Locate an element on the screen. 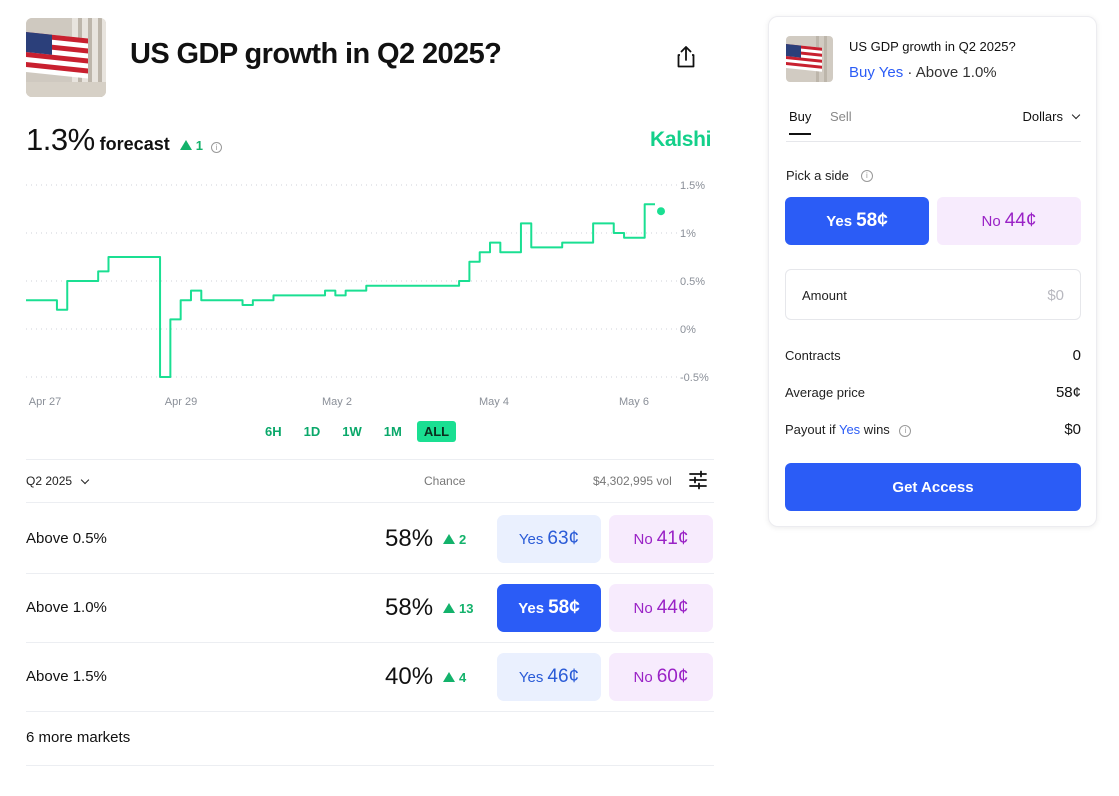 Image resolution: width=1119 pixels, height=796 pixels. contracts-row: Contracts 0 is located at coordinates (933, 355).